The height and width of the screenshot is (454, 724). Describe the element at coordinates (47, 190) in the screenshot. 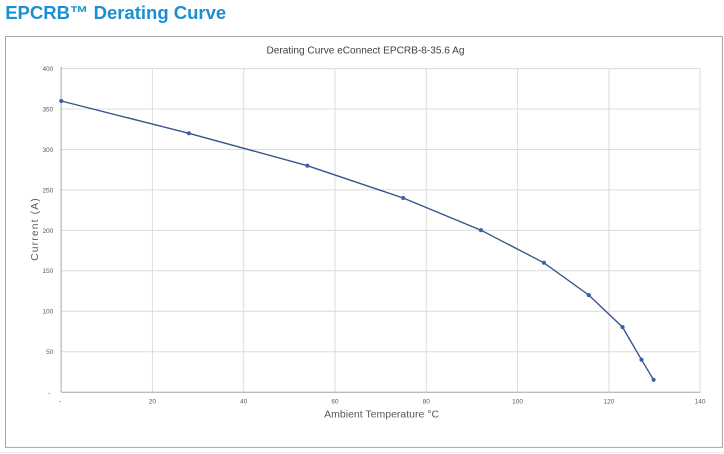

I see `svg-text: 250` at that location.